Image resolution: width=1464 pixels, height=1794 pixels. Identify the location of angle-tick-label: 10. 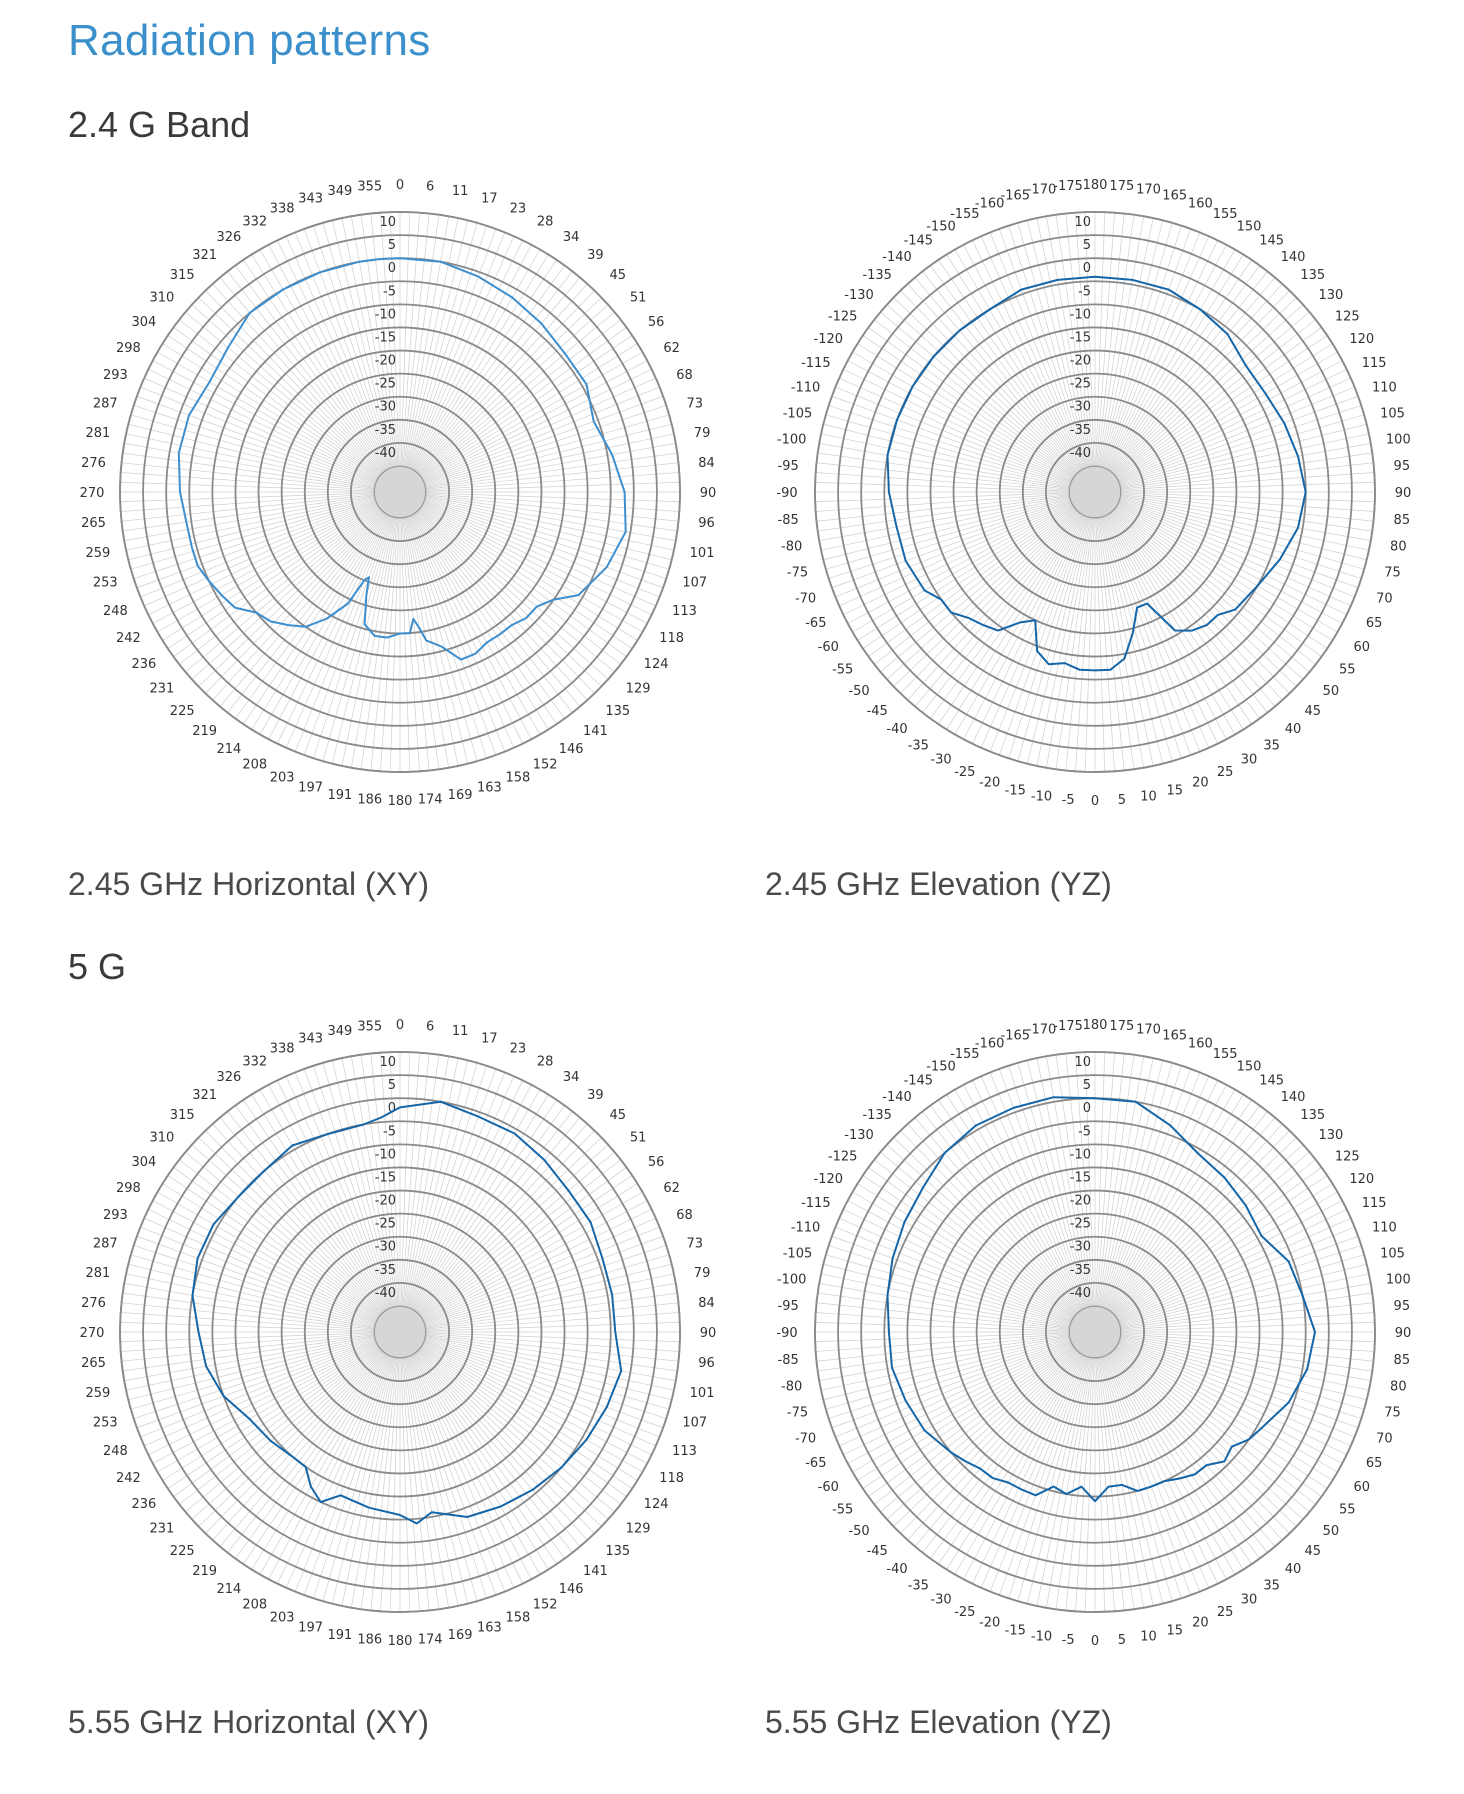
(1148, 796).